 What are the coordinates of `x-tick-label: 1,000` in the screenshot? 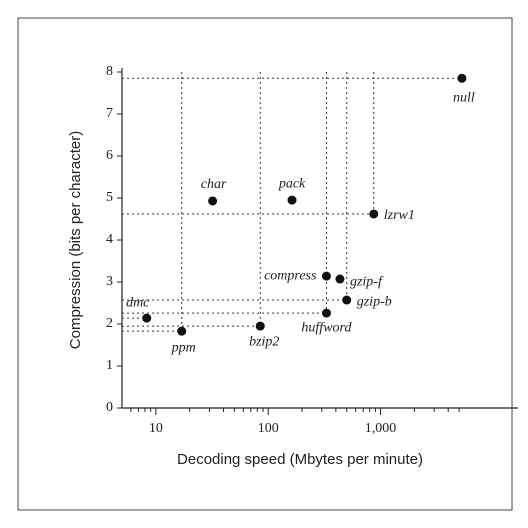 It's located at (381, 428).